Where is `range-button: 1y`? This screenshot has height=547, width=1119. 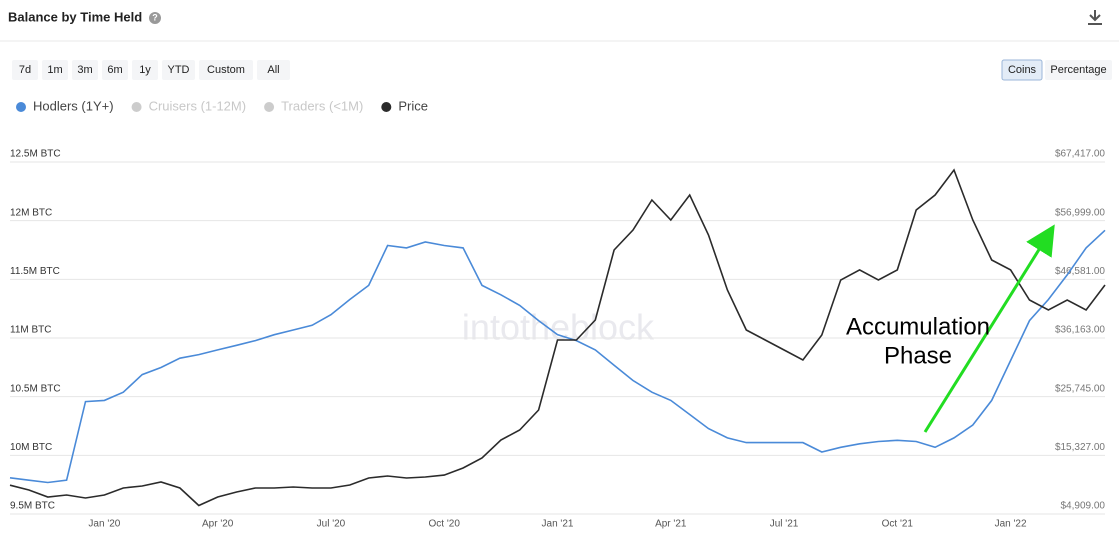 range-button: 1y is located at coordinates (145, 70).